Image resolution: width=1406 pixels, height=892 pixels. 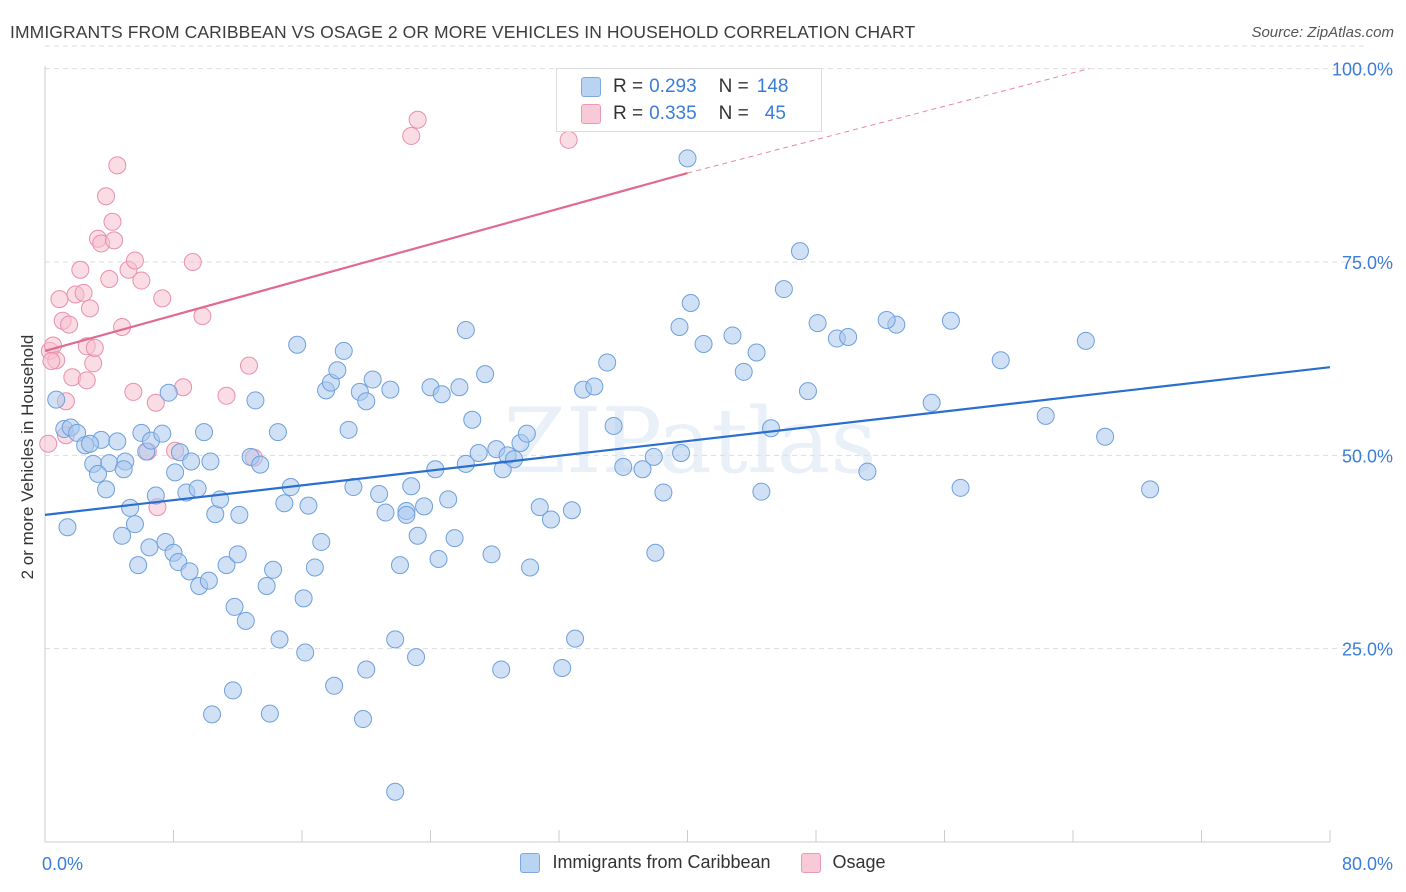 I want to click on source-credit: Source: ZipAtlas.com, so click(x=1322, y=32).